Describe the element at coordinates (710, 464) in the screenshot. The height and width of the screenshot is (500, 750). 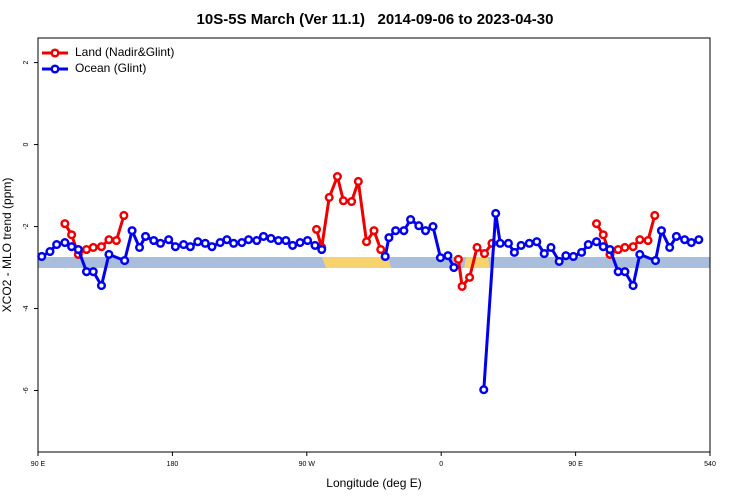
I see `x-tick-label: 540` at that location.